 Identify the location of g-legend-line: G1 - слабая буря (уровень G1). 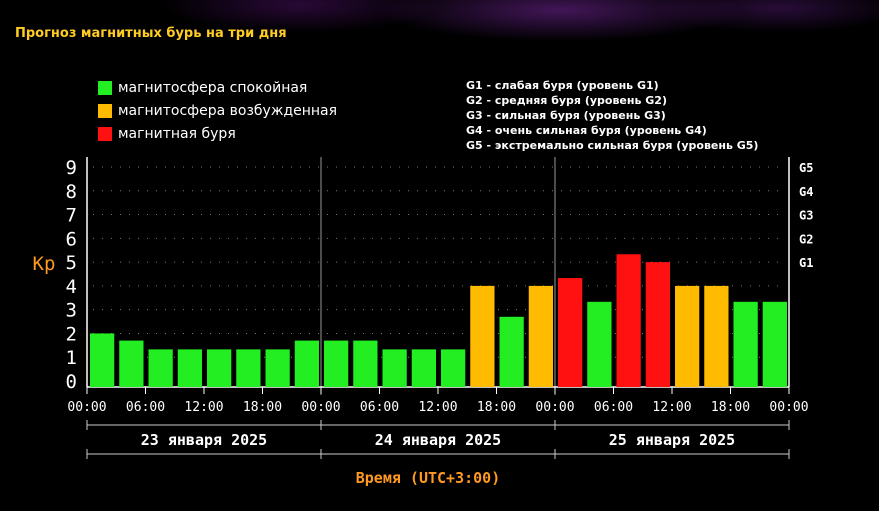
(562, 85).